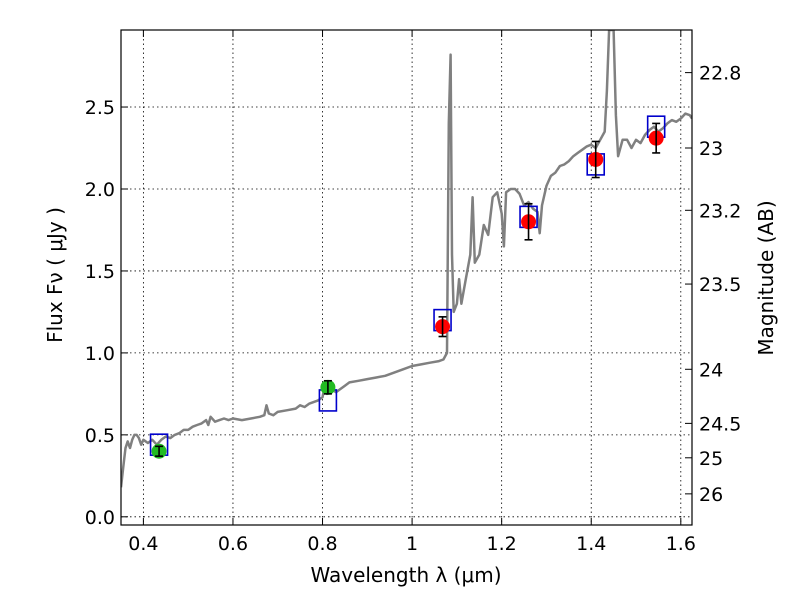 The width and height of the screenshot is (800, 600). What do you see at coordinates (100, 190) in the screenshot?
I see `y-tick-label: 2.0` at bounding box center [100, 190].